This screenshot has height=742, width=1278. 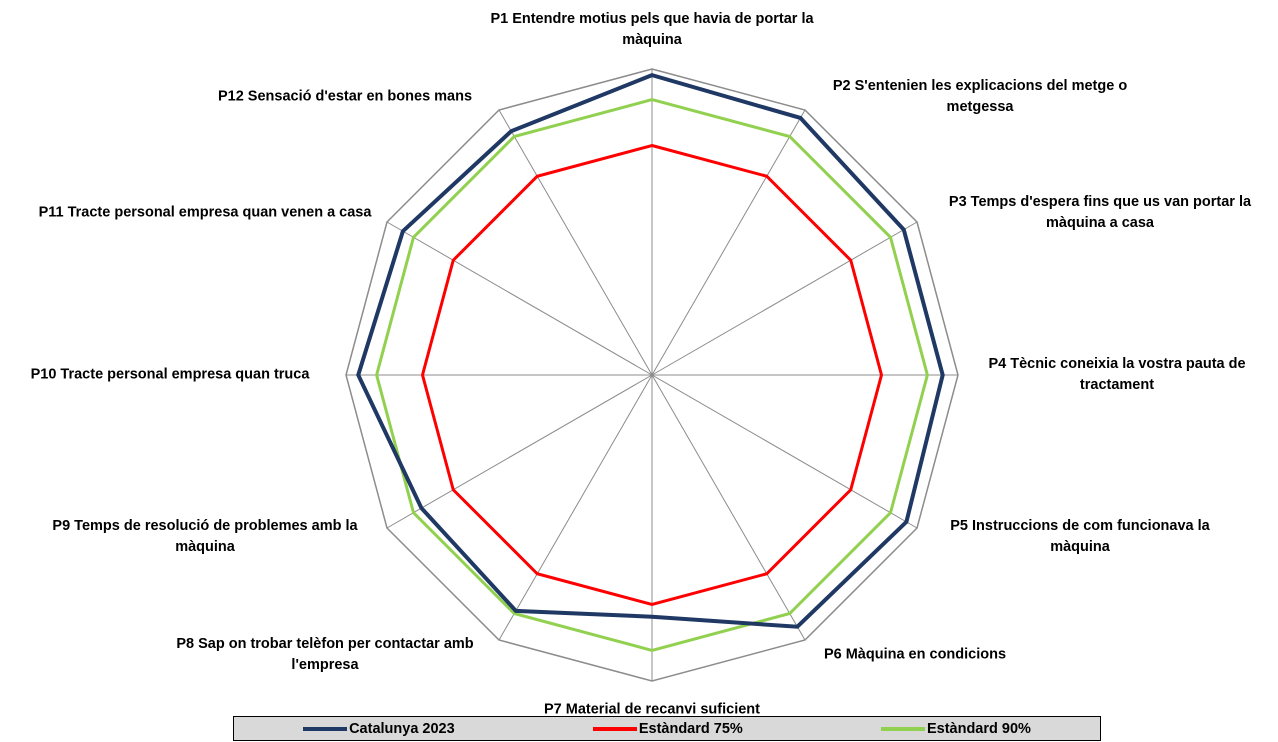 I want to click on legend: Catalunya 2023 Estàndard 75% Estàndard 90%, so click(x=667, y=728).